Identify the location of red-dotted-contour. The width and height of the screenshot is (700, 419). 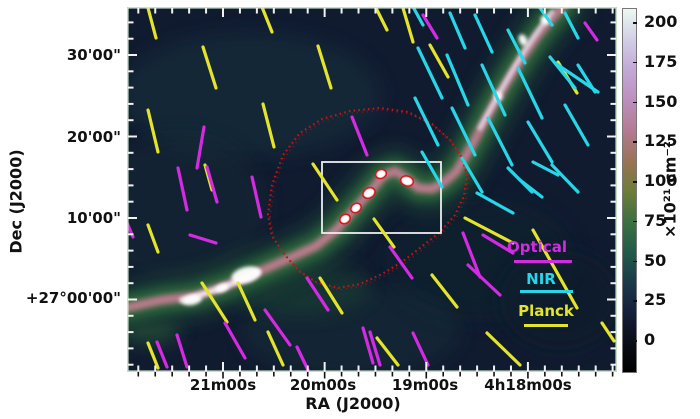
(367, 198).